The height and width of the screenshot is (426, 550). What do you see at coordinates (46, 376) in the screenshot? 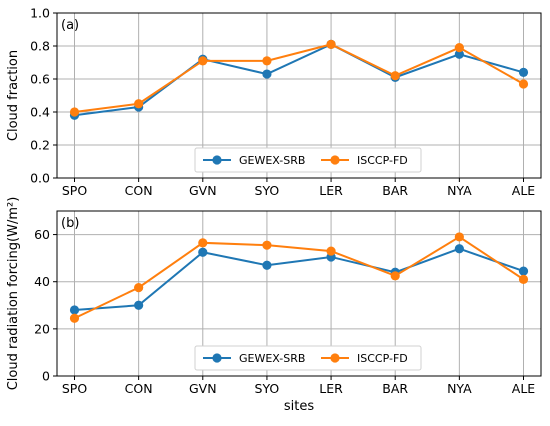
I see `y-tick-label: 0` at bounding box center [46, 376].